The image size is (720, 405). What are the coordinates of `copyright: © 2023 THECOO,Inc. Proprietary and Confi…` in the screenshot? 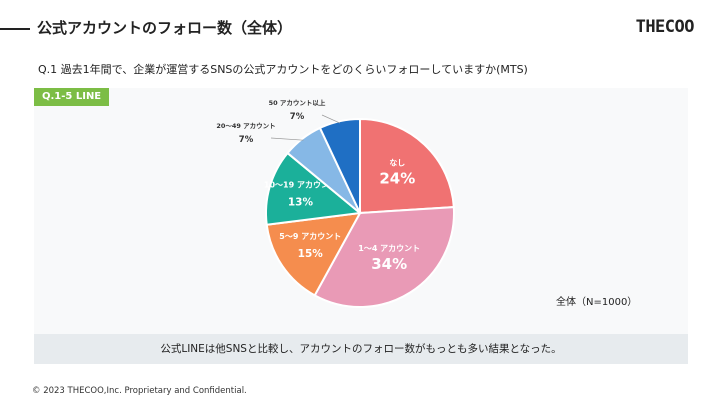 It's located at (139, 391).